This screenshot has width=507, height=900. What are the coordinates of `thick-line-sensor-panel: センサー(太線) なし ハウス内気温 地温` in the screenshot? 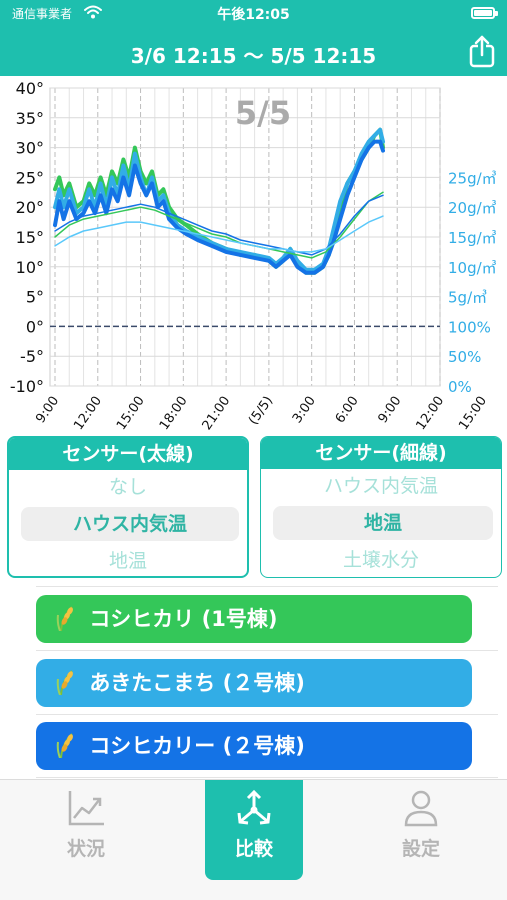 It's located at (128, 507).